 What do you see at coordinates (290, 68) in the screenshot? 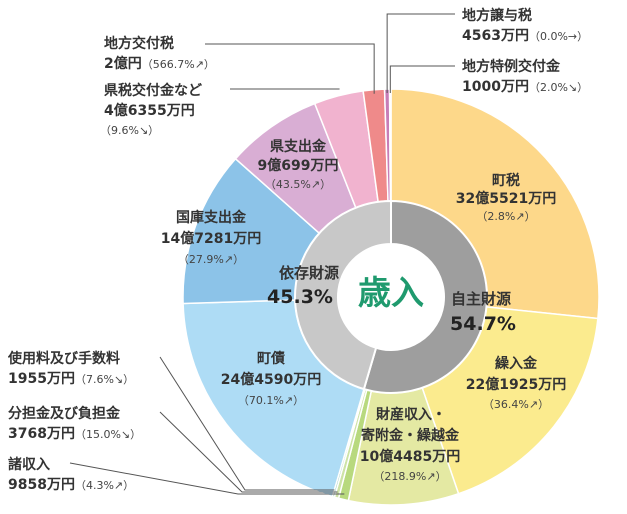
I see `leader-kofuzei` at bounding box center [290, 68].